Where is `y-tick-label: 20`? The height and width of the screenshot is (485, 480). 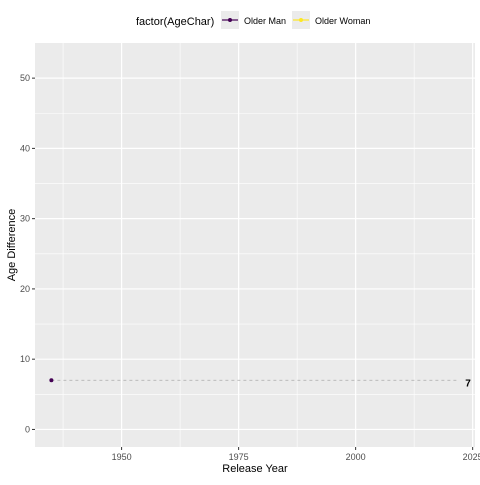 y-tick-label: 20 is located at coordinates (25, 289).